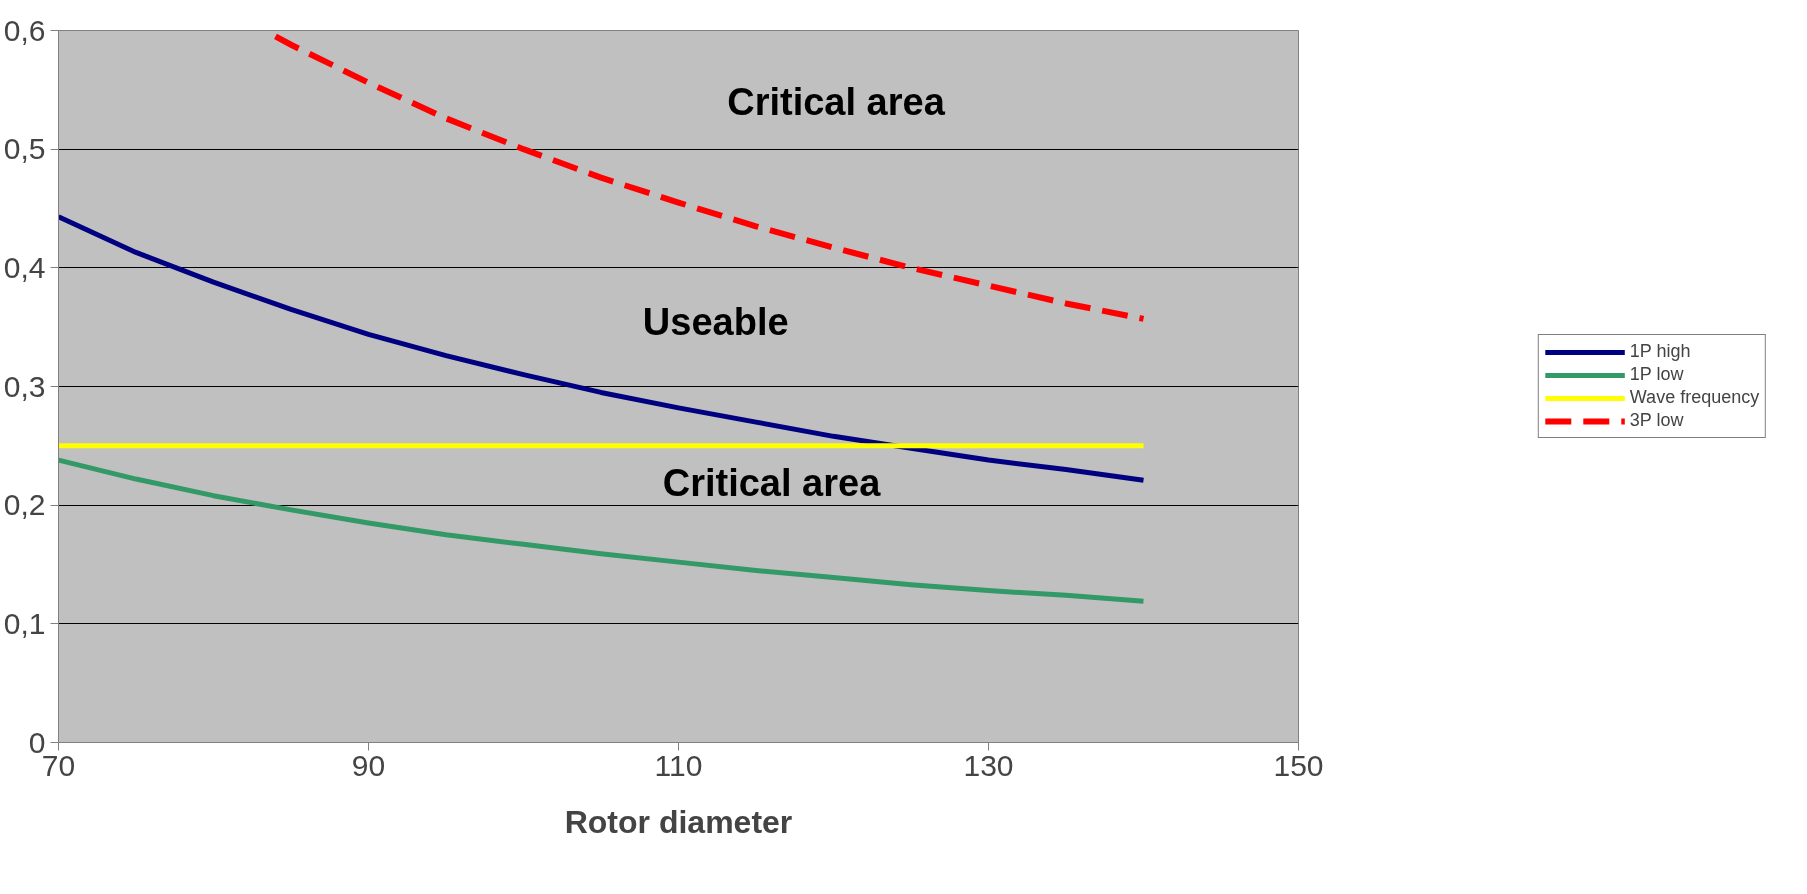 The height and width of the screenshot is (894, 1807). Describe the element at coordinates (1298, 765) in the screenshot. I see `x-tick-label: 150` at that location.